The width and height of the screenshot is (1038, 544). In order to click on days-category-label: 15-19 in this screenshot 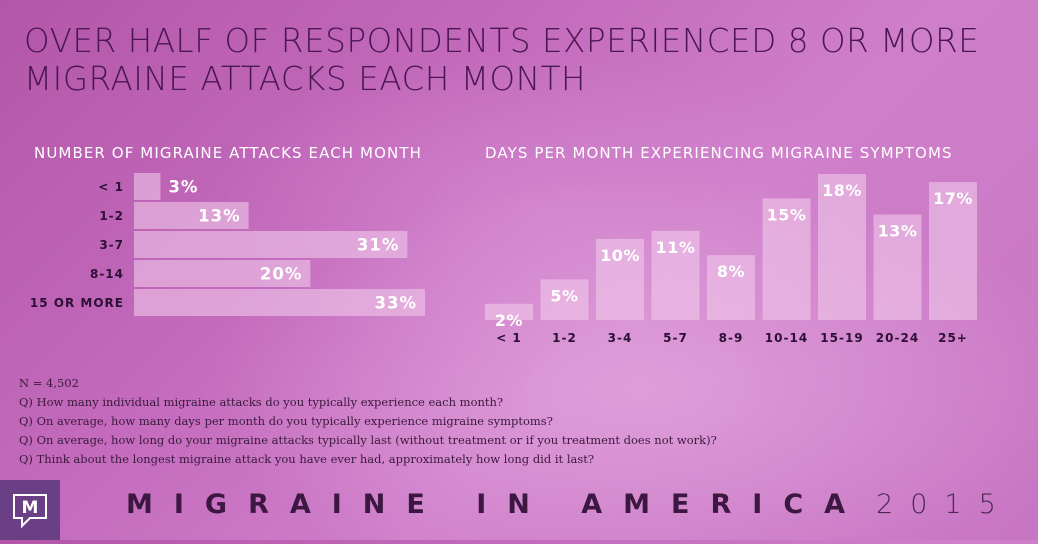, I will do `click(841, 338)`.